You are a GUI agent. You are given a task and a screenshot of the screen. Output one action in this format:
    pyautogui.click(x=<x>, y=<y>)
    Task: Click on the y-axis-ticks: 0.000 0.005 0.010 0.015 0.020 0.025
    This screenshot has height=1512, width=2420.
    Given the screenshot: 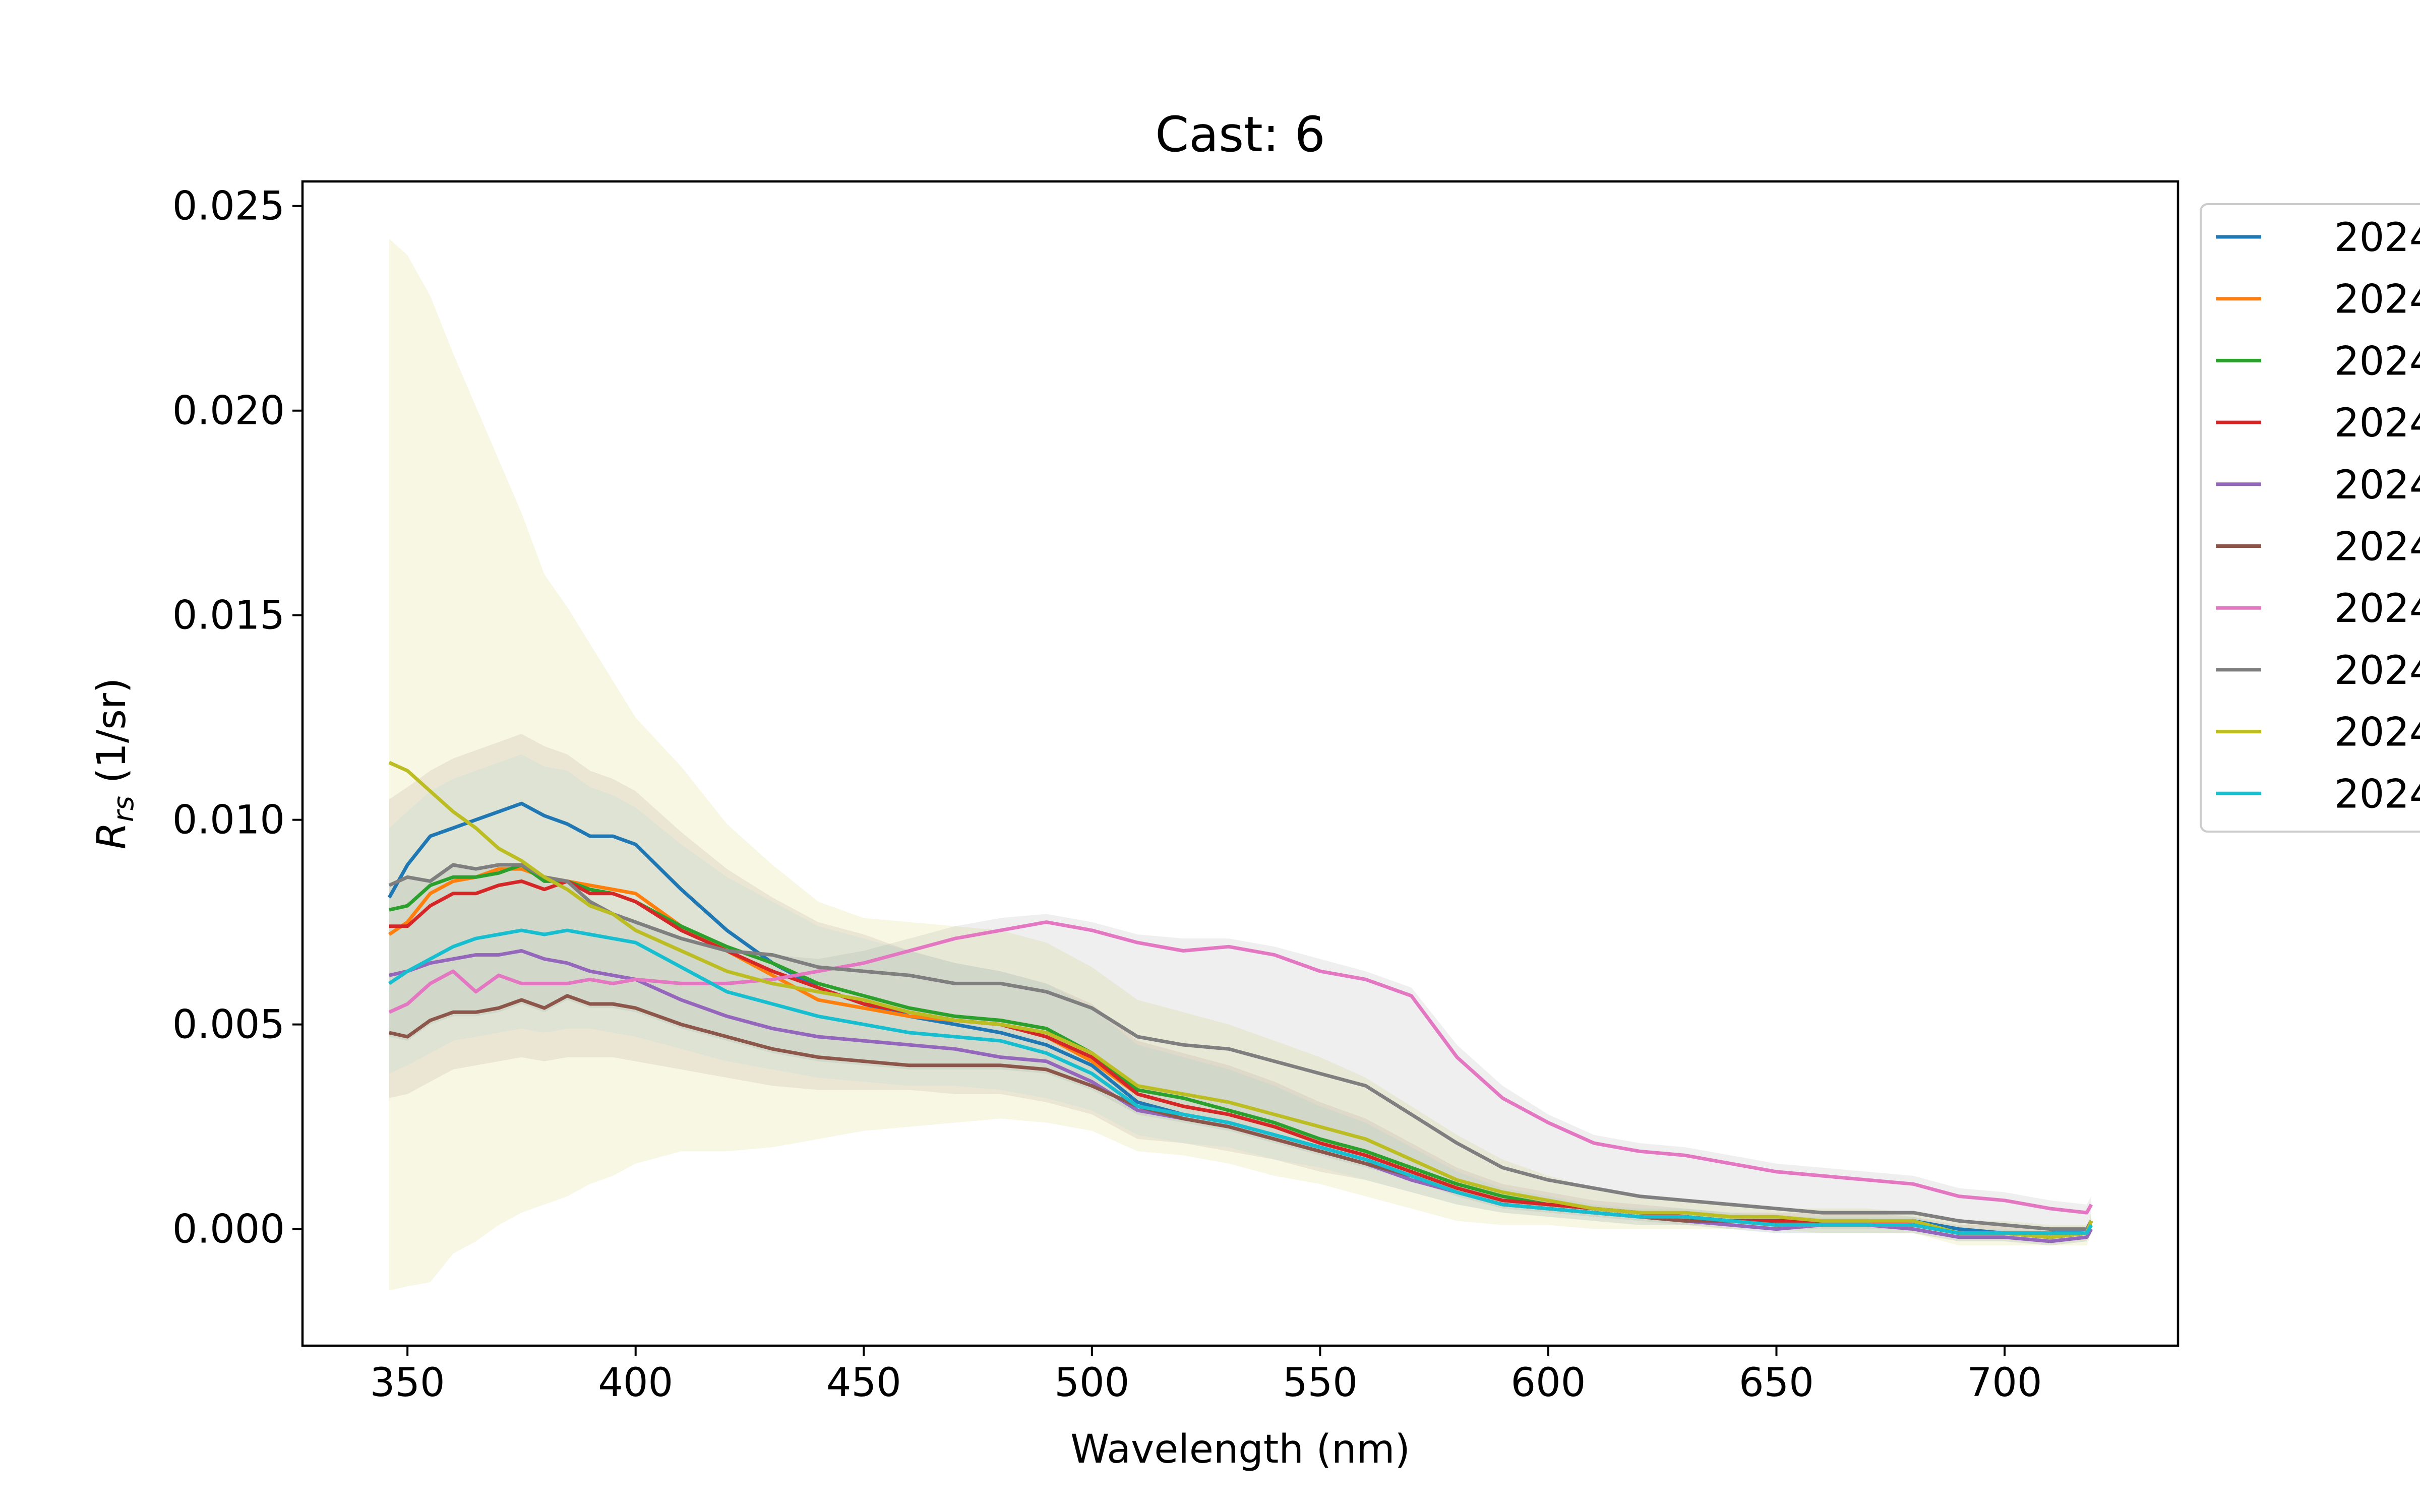 What is the action you would take?
    pyautogui.click(x=237, y=718)
    